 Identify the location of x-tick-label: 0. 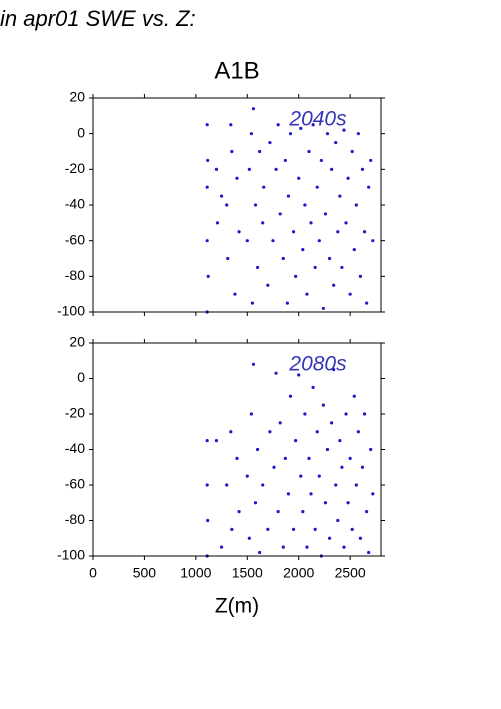
(93, 573).